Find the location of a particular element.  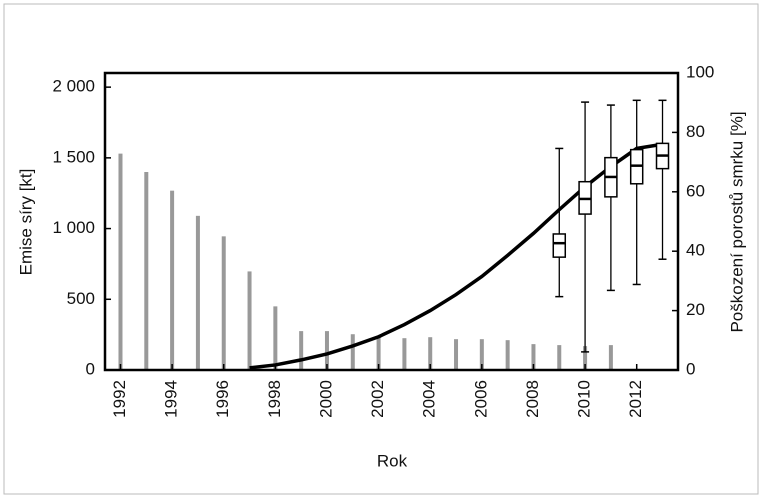

y2-axis-label: Poškození porostů smrku [%] is located at coordinates (736, 221).